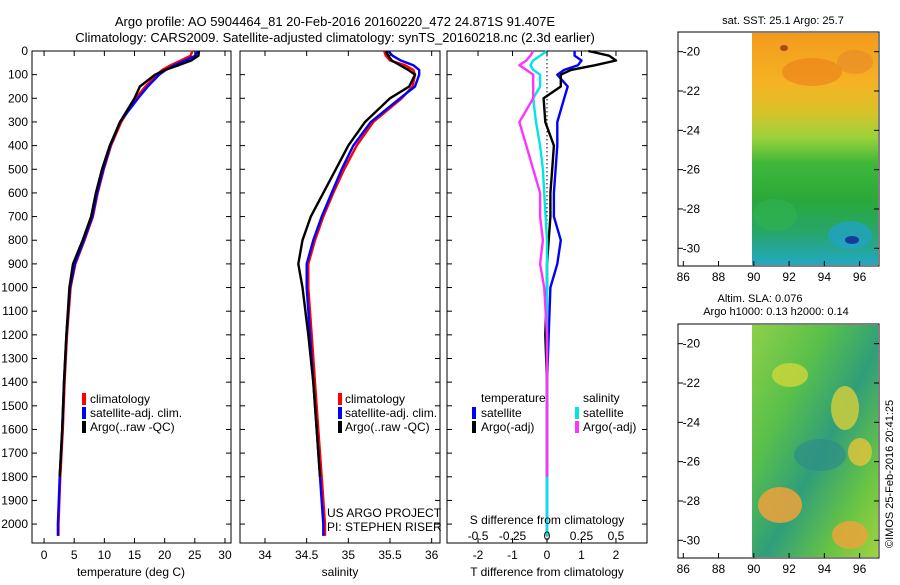  What do you see at coordinates (131, 572) in the screenshot?
I see `temperature-xlabel: temperature (deg C)` at bounding box center [131, 572].